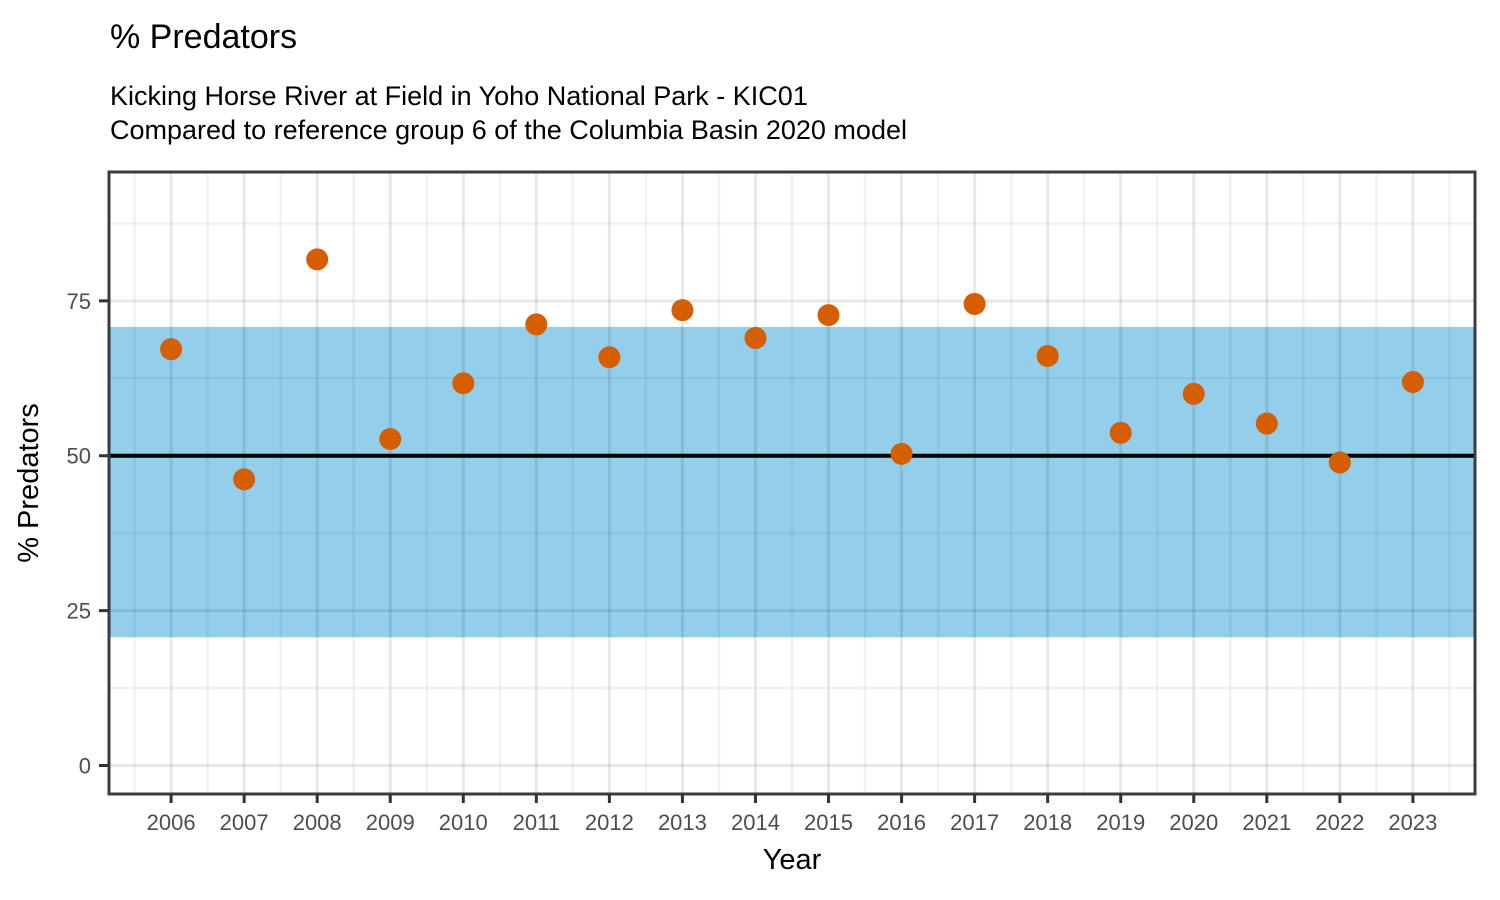  Describe the element at coordinates (79, 456) in the screenshot. I see `y-tick-label-50: 50` at that location.